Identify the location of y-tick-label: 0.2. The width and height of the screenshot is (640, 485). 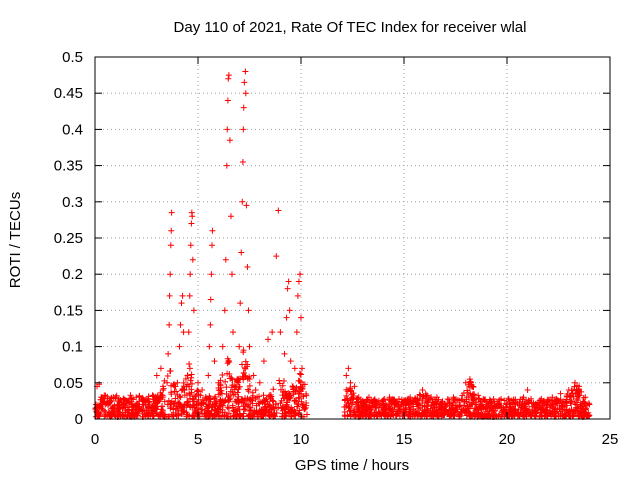
(72, 274).